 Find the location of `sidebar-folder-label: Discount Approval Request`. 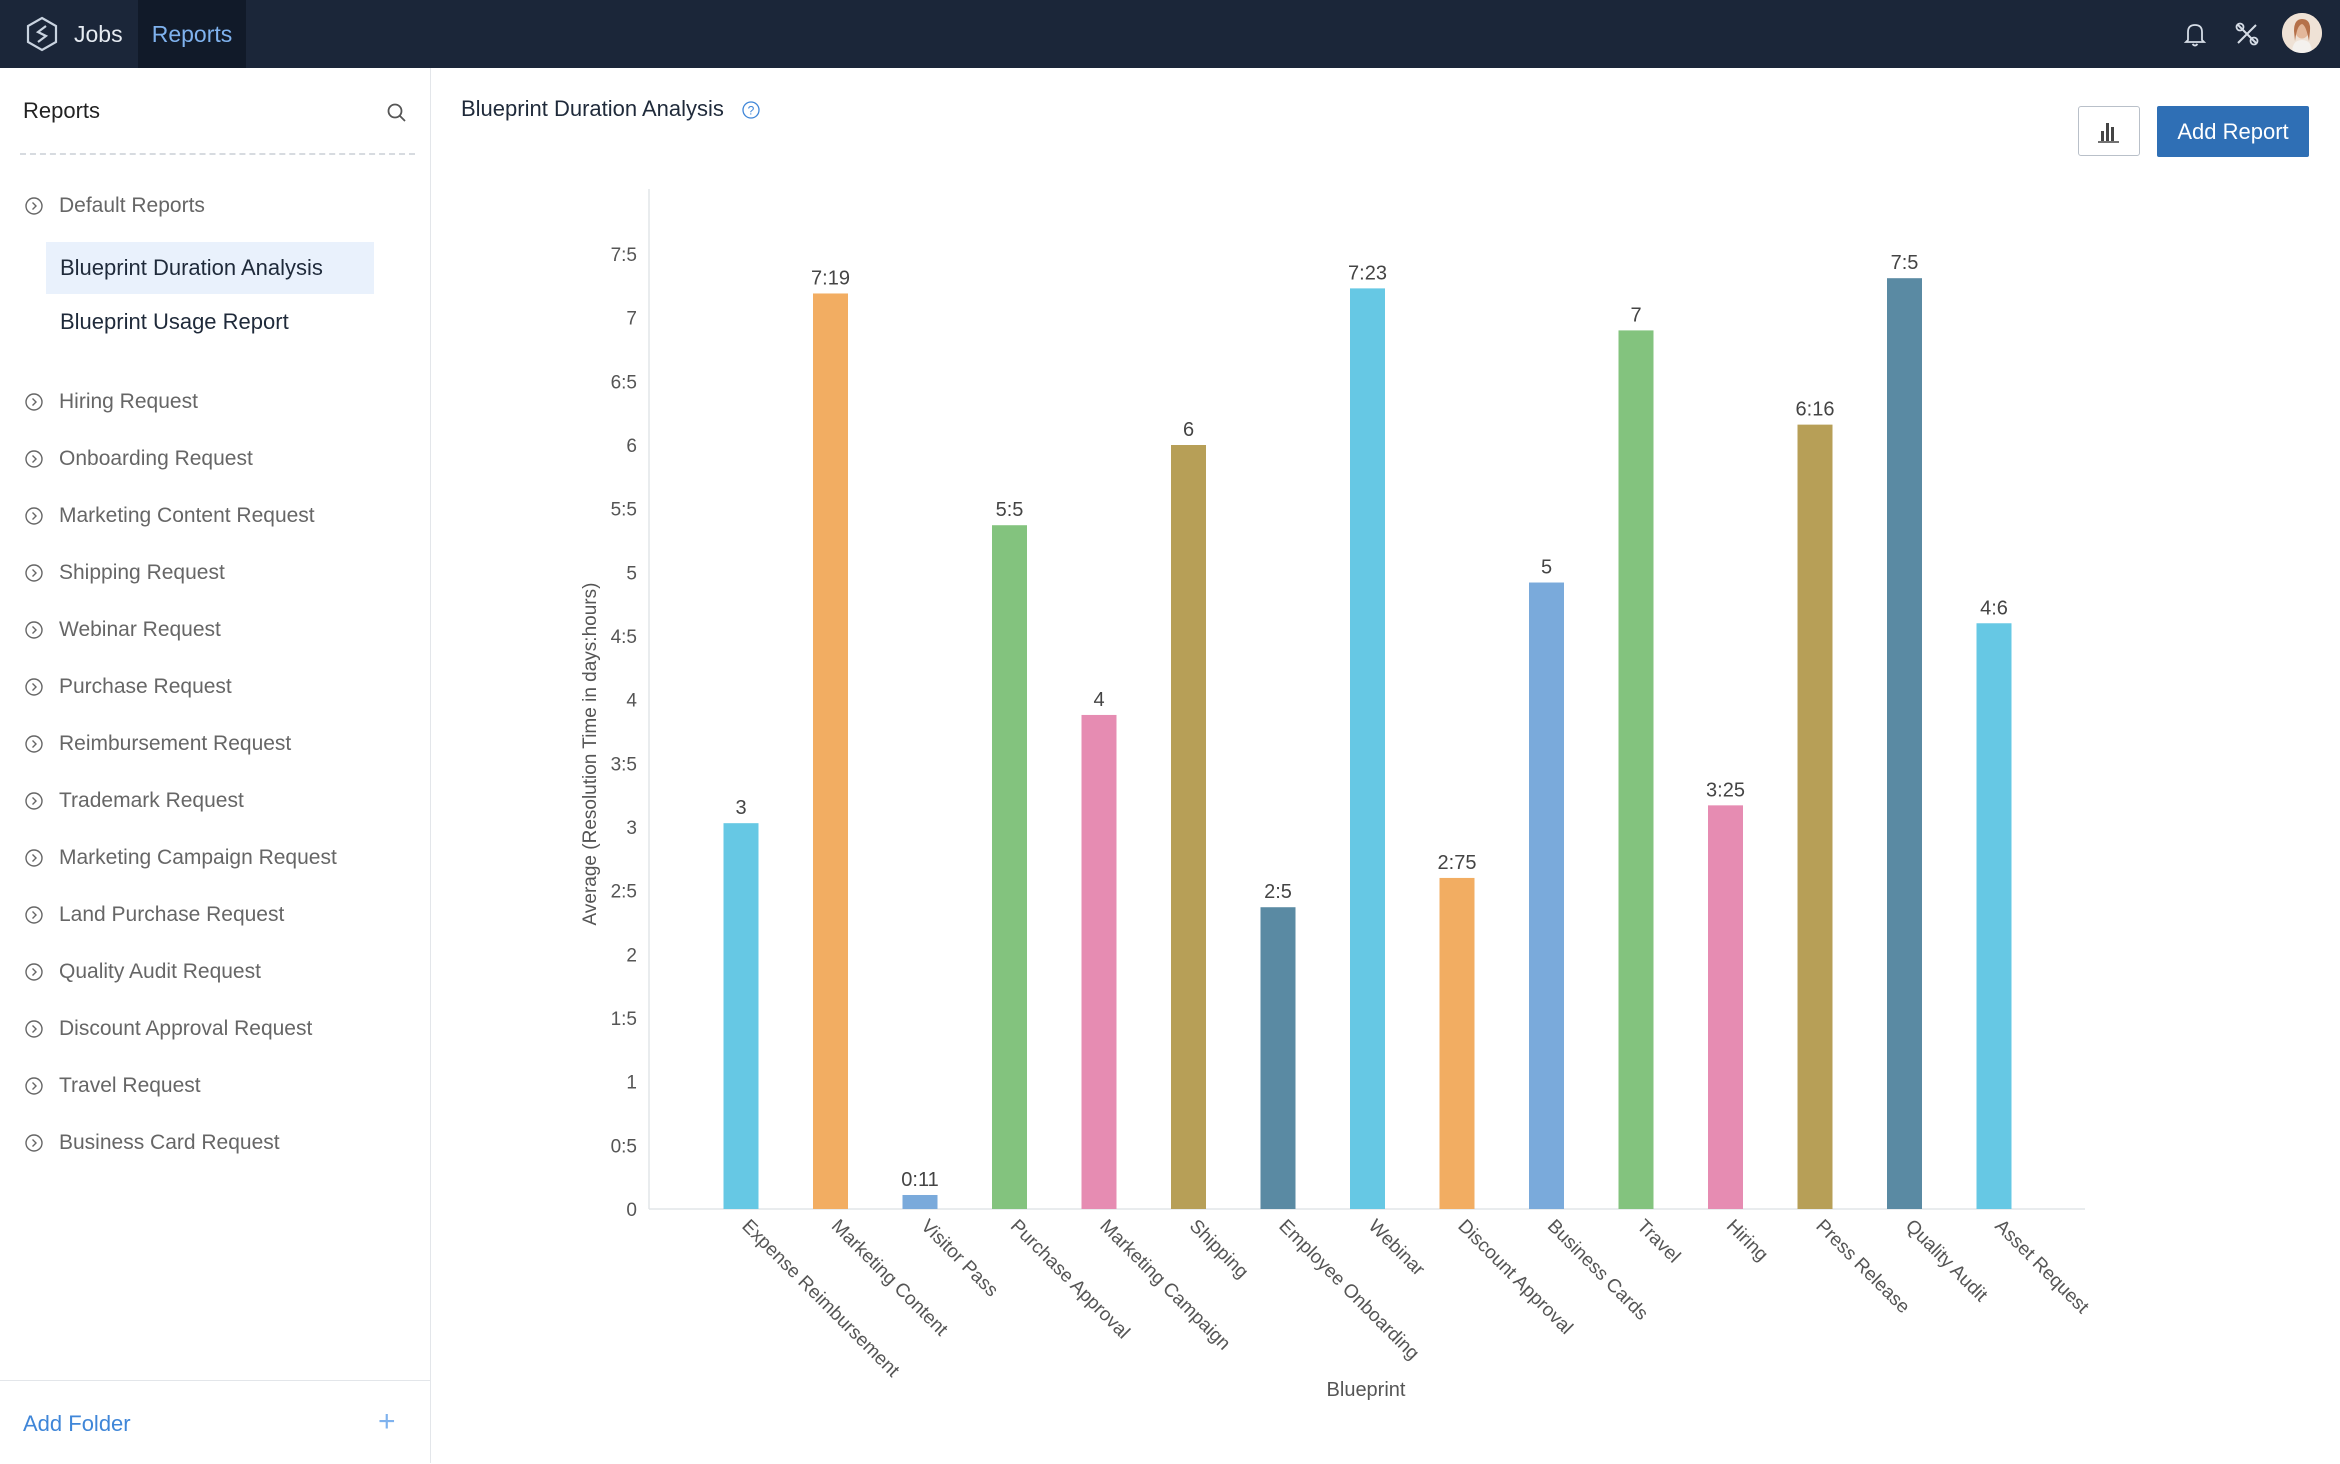

sidebar-folder-label: Discount Approval Request is located at coordinates (186, 1028).